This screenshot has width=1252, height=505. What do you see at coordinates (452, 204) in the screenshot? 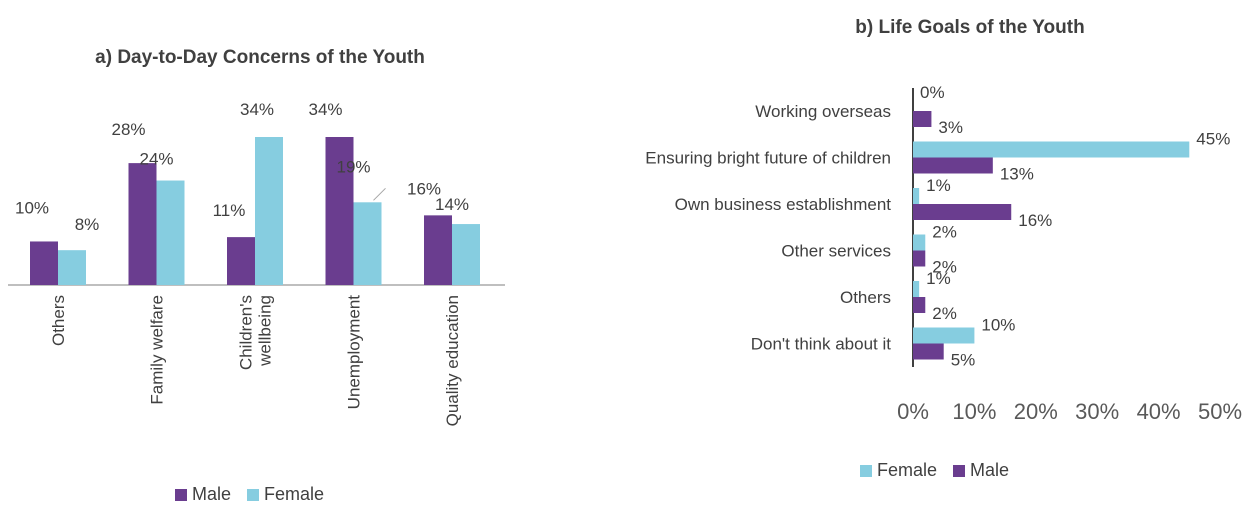
I see `data-label-female-quality-education: 14%` at bounding box center [452, 204].